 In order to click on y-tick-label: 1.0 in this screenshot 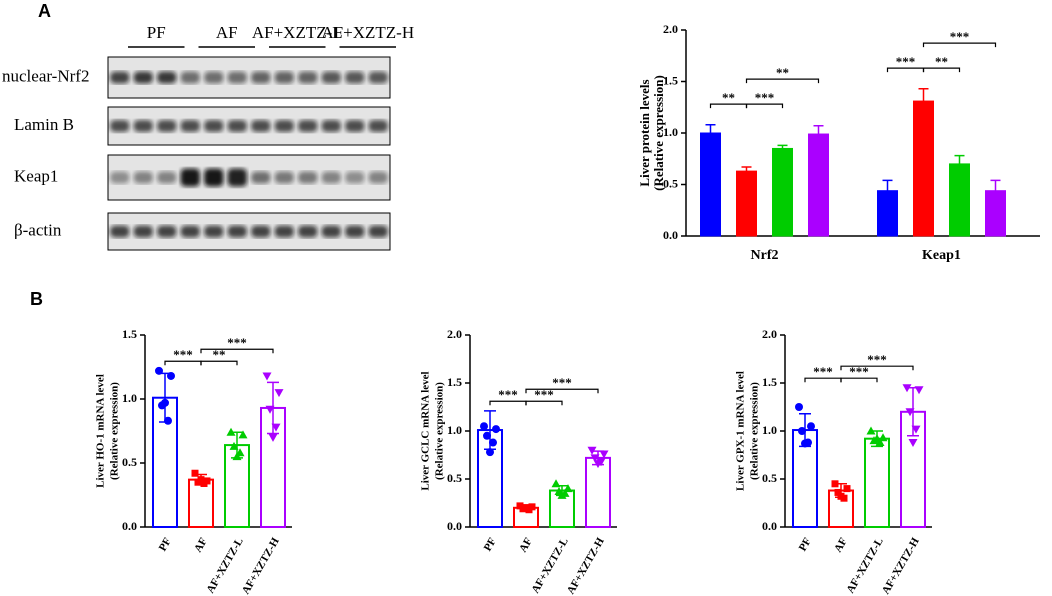, I will do `click(129, 398)`.